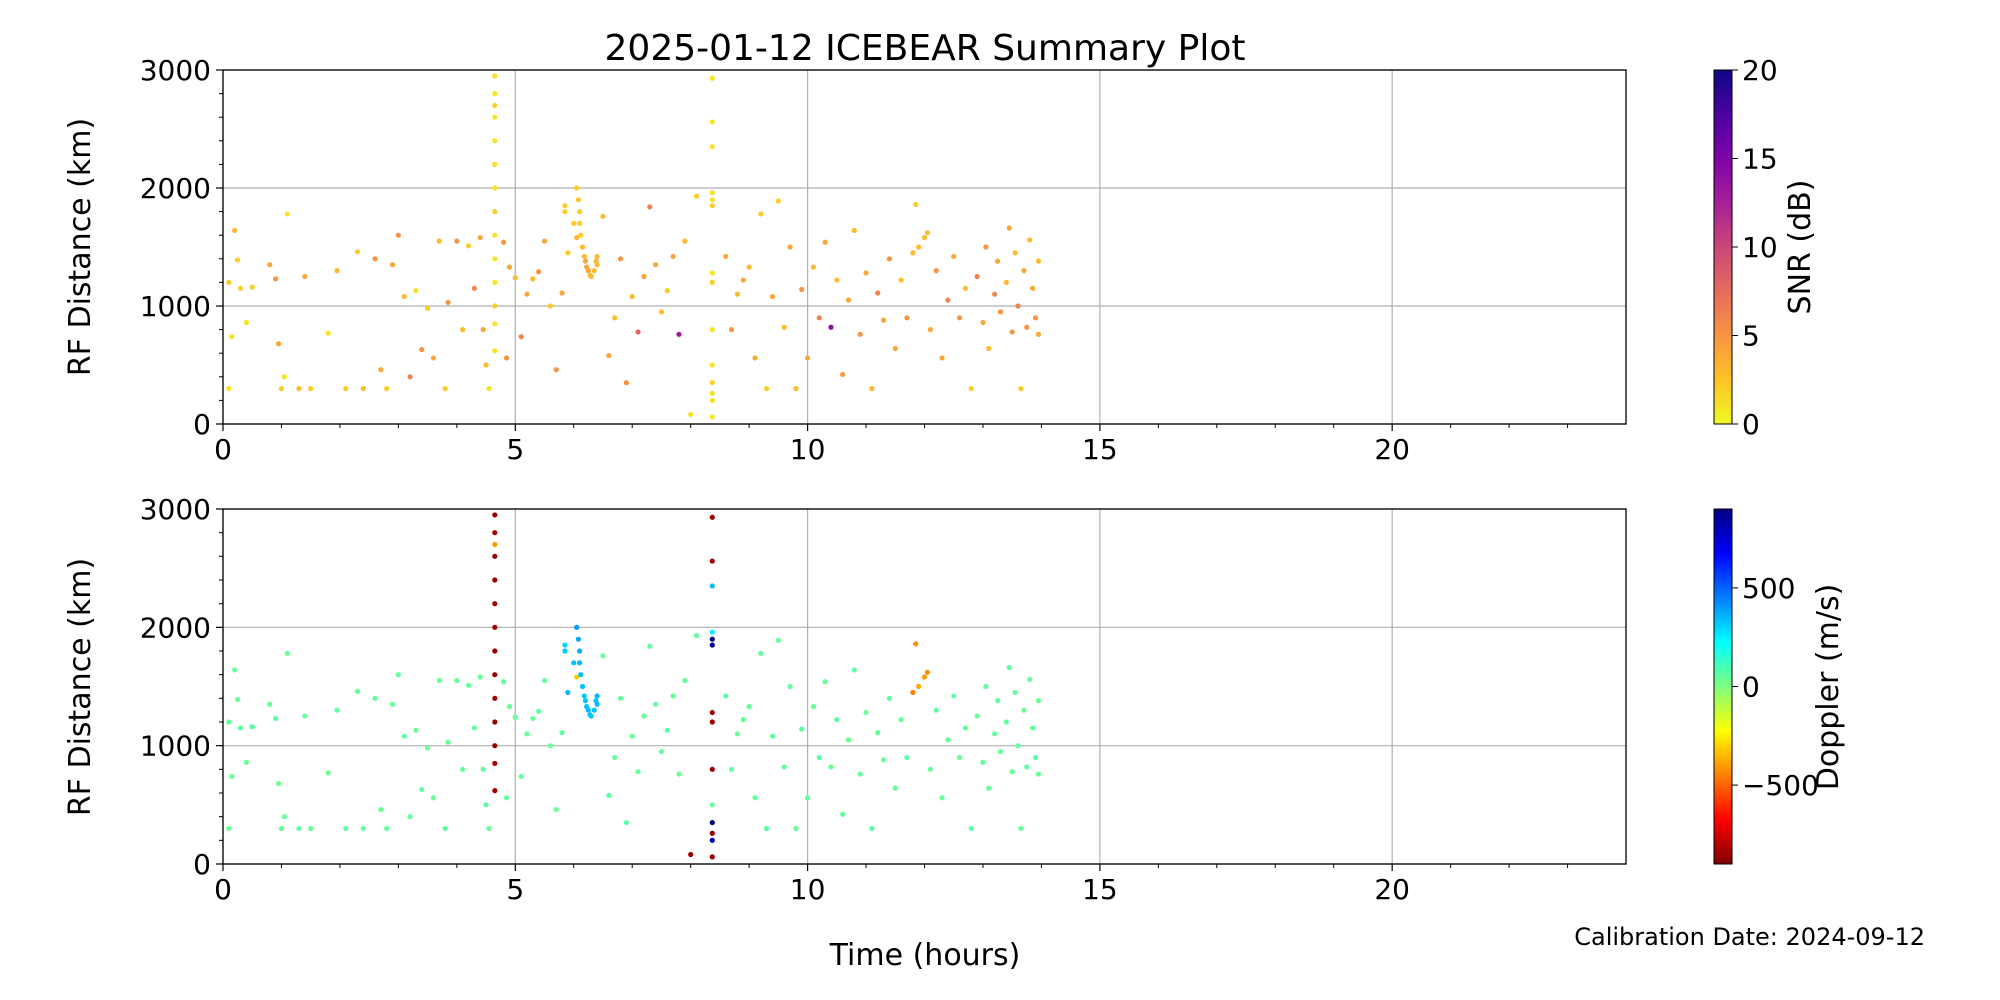 Image resolution: width=2000 pixels, height=1000 pixels. Describe the element at coordinates (1392, 889) in the screenshot. I see `x-tick-label: 20` at that location.